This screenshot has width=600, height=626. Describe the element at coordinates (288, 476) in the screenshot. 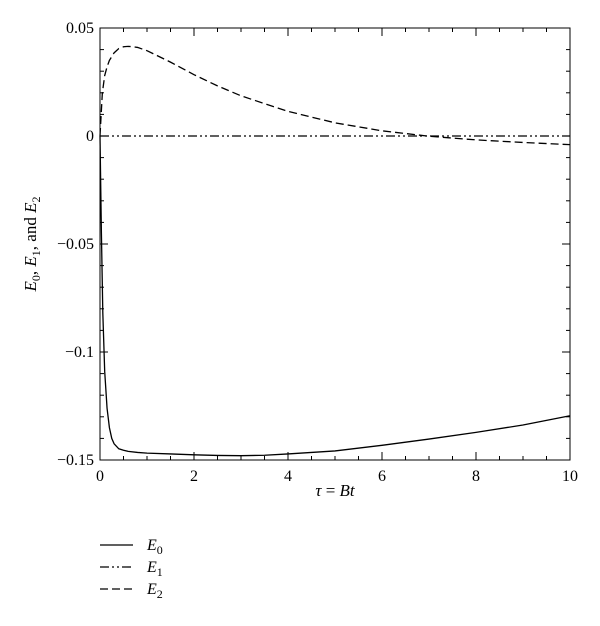

I see `x-tick-label: 4` at that location.